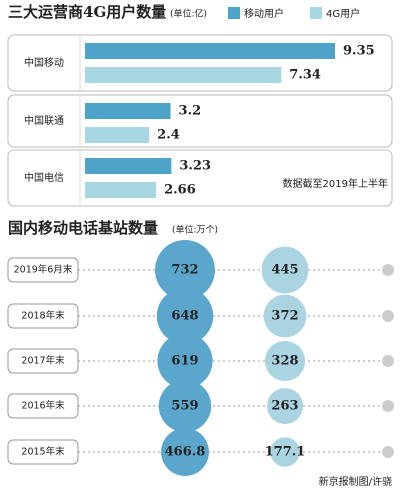 The width and height of the screenshot is (400, 494). What do you see at coordinates (83, 228) in the screenshot?
I see `chart-title: 国内移动电话基站数量` at bounding box center [83, 228].